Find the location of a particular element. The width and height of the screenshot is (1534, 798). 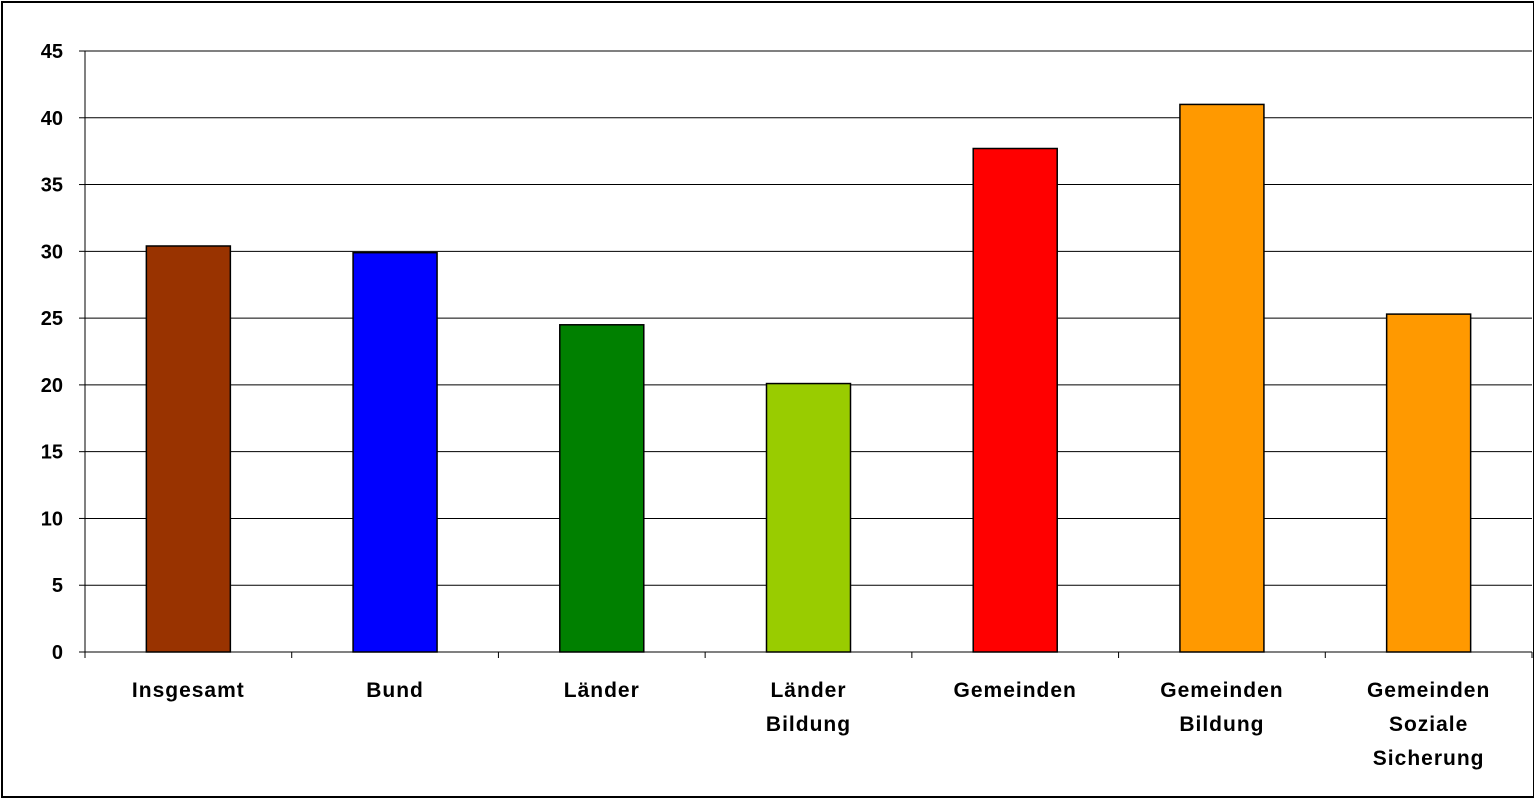

x-tick-label-line: Insgesamt is located at coordinates (188, 690).